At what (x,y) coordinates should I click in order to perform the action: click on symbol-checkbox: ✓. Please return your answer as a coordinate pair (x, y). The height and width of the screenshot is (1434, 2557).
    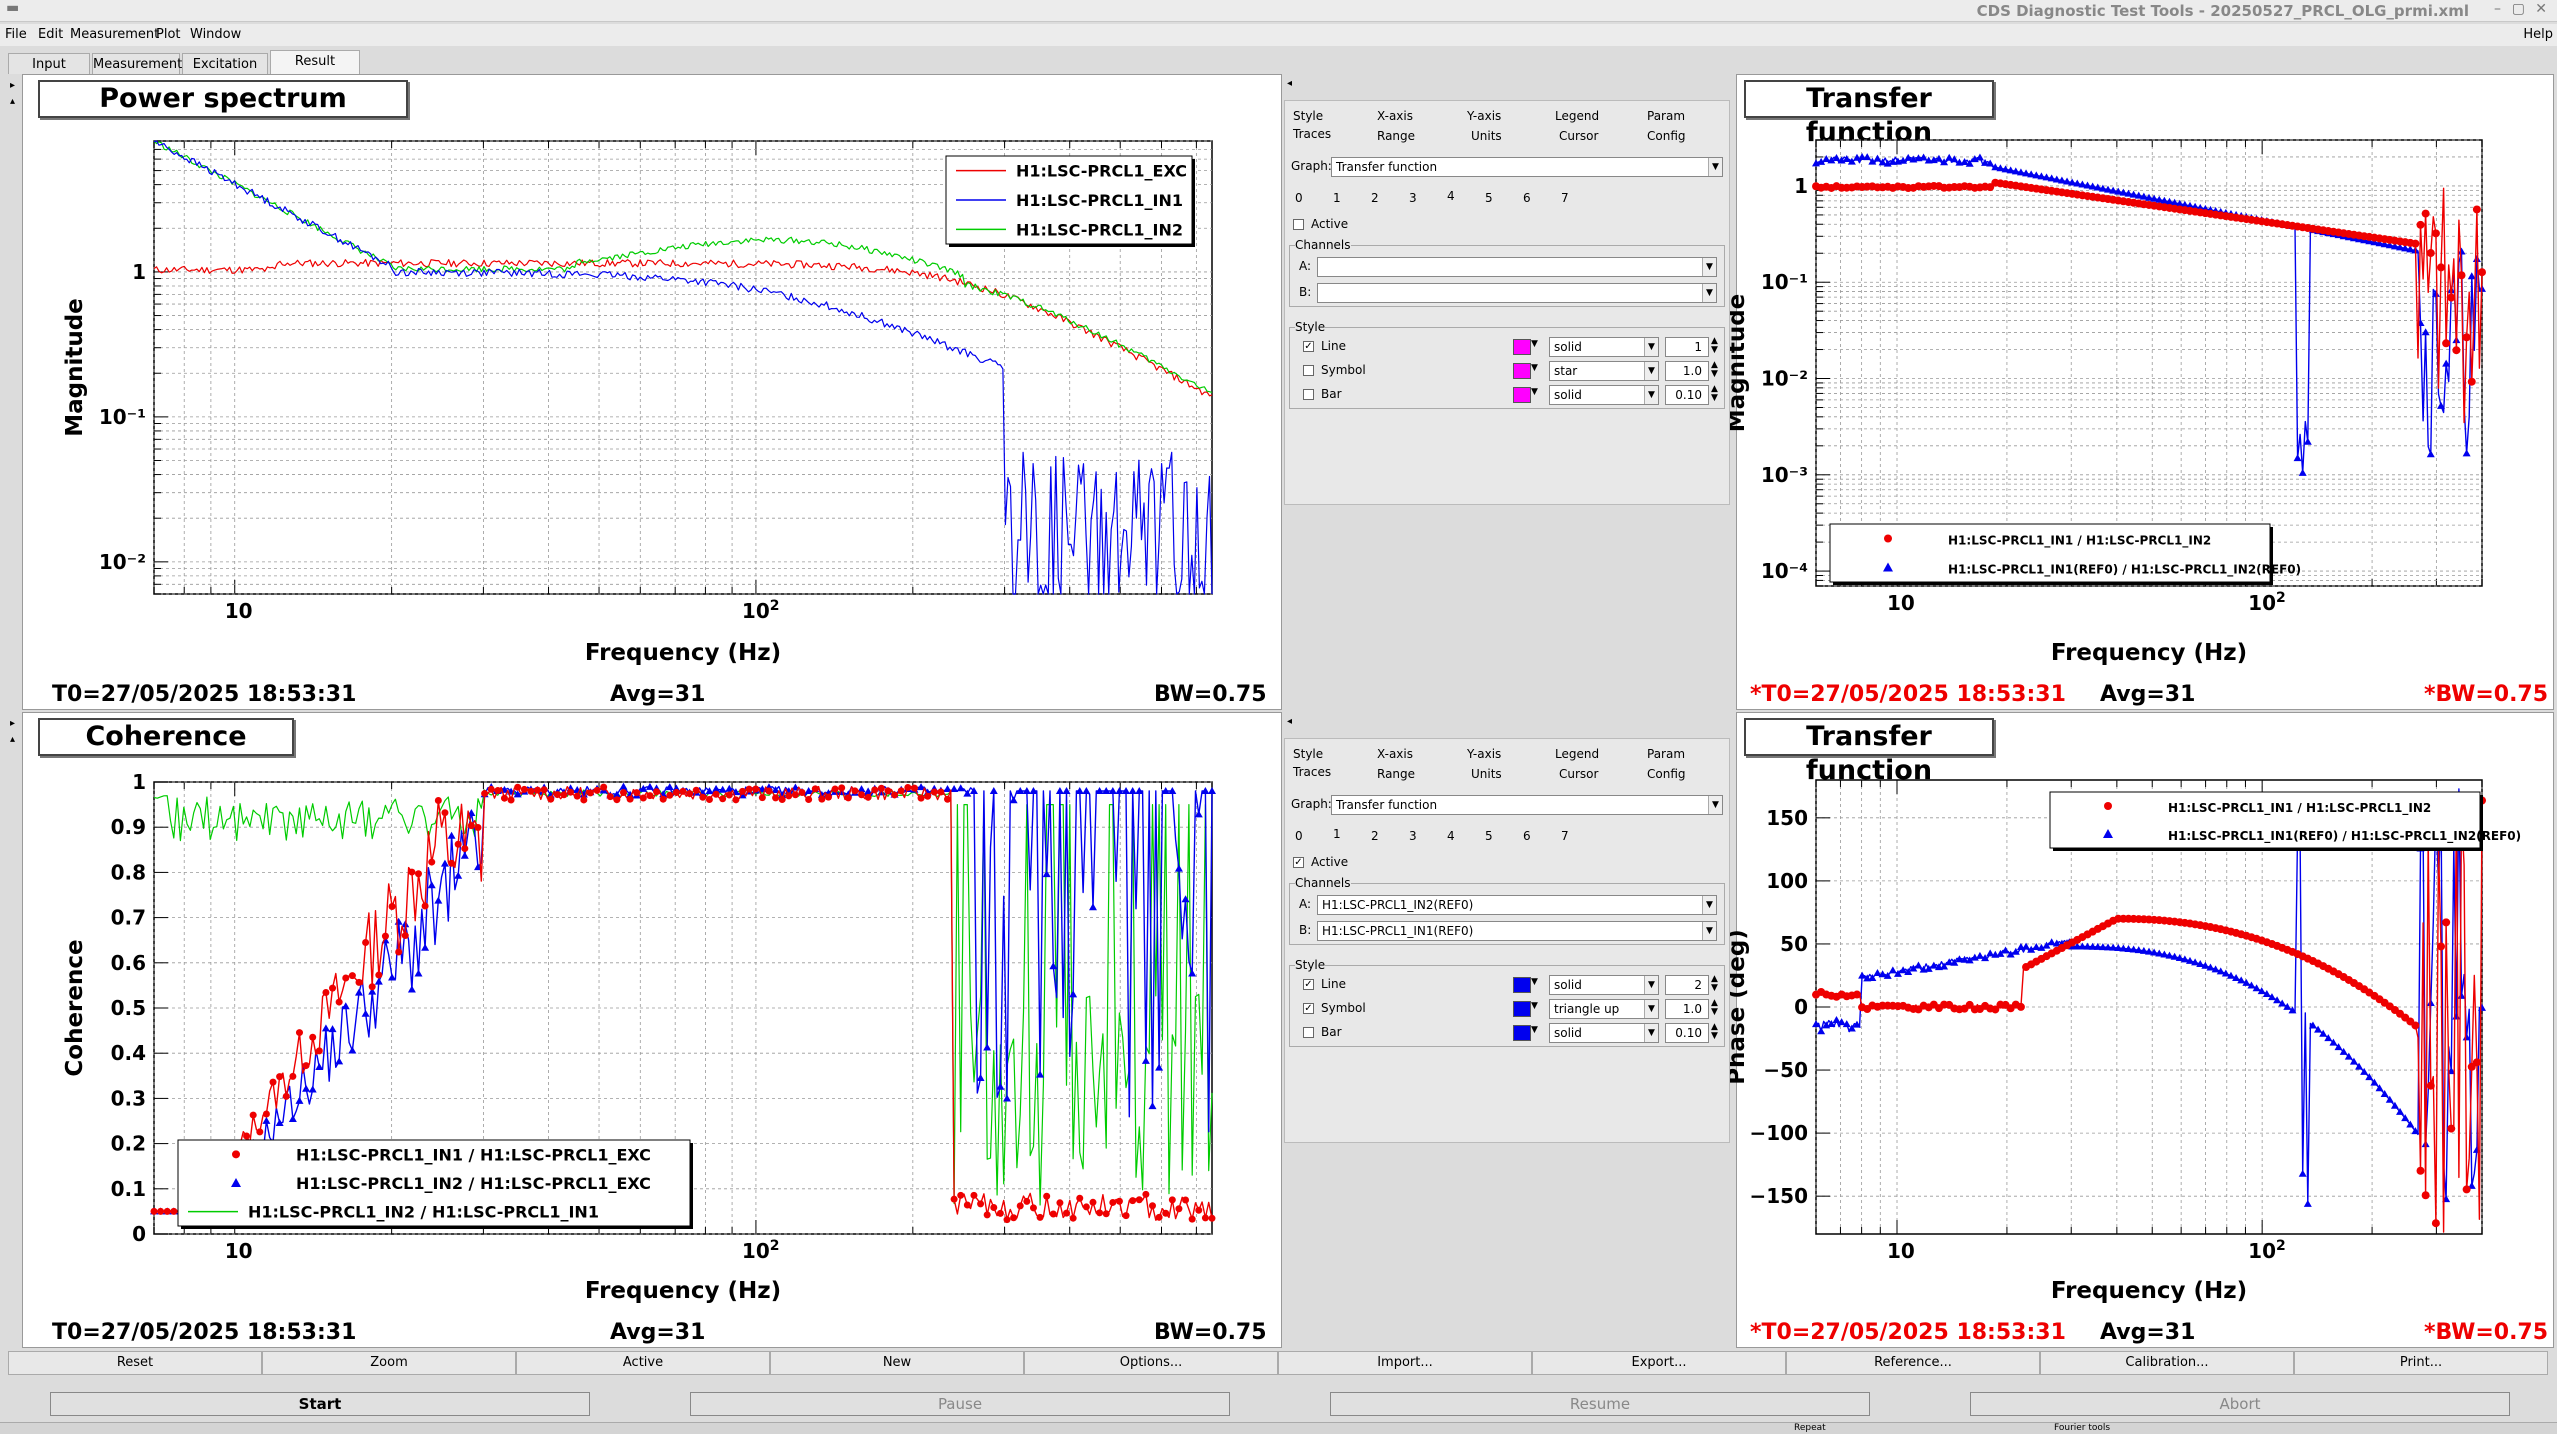
    Looking at the image, I should click on (1308, 1008).